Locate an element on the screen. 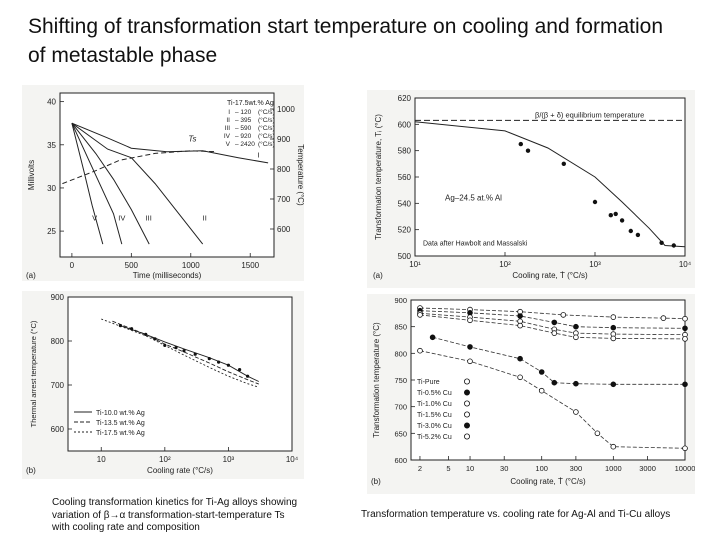 This screenshot has width=720, height=540. y2-tick-label: 1000 is located at coordinates (286, 109).